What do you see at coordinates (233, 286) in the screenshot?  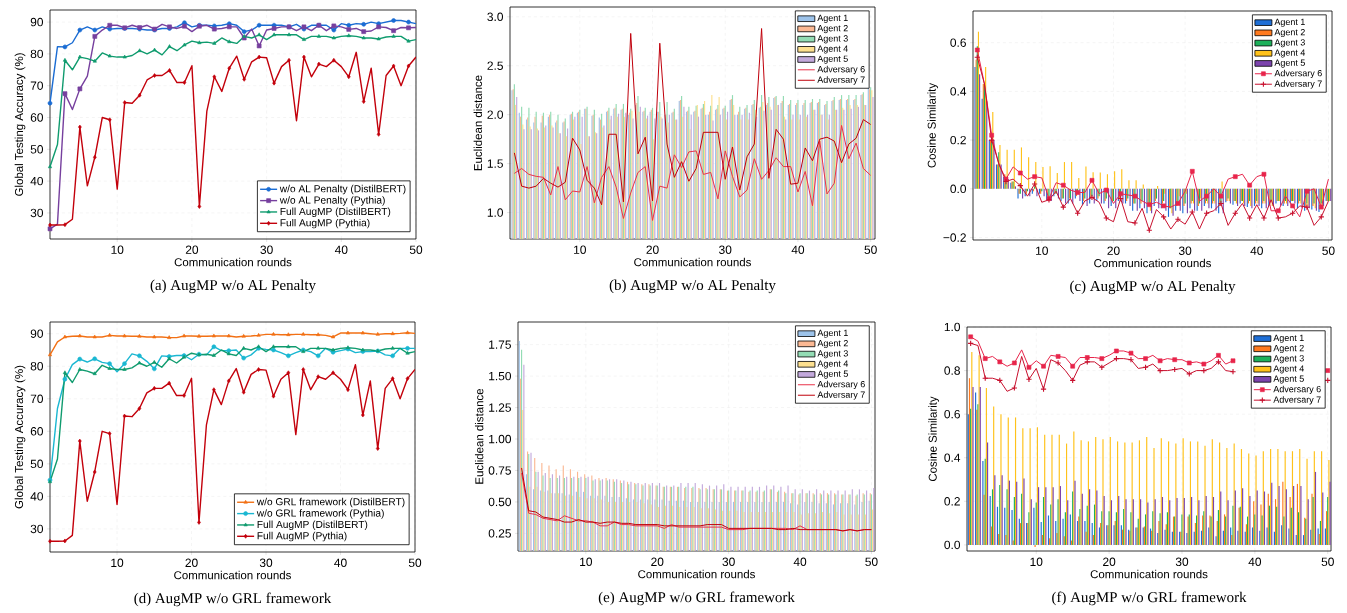 I see `text: (a) AugMP w/o AL Penalty` at bounding box center [233, 286].